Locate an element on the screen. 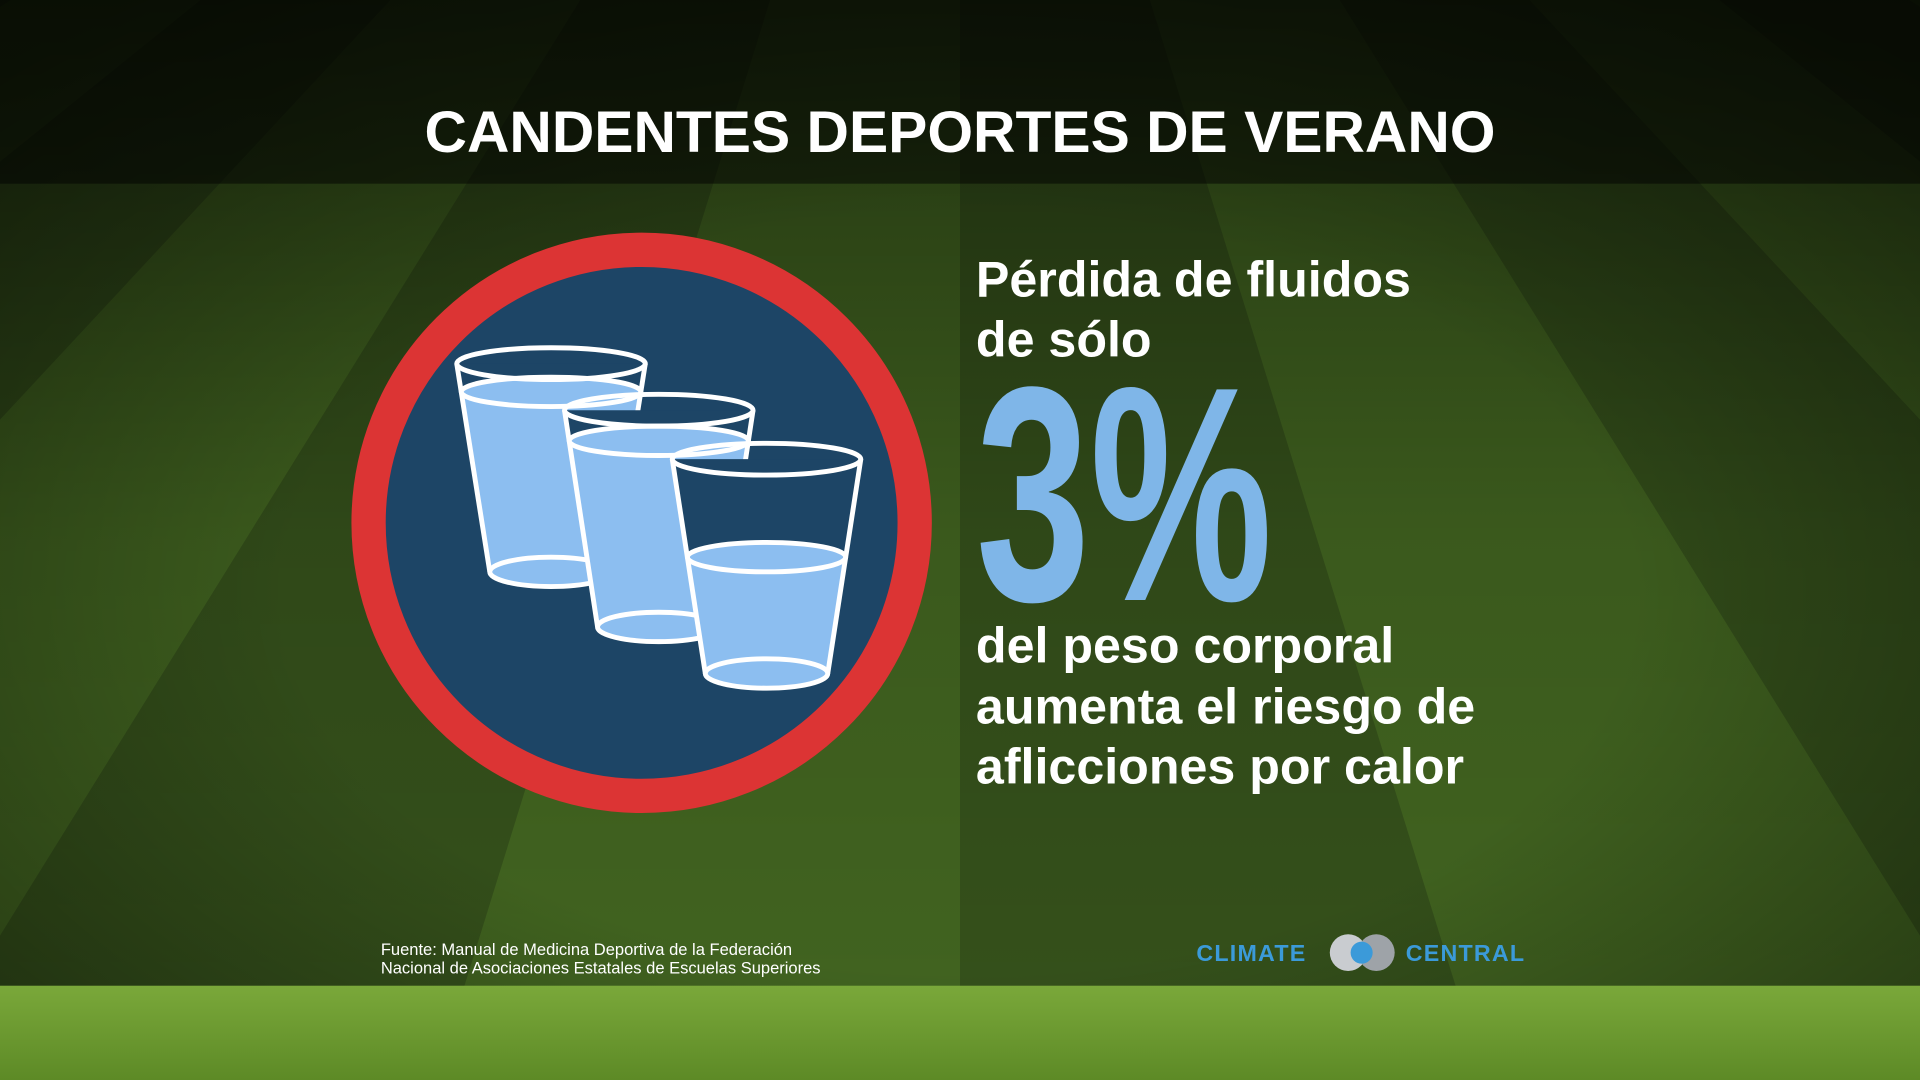 The height and width of the screenshot is (1080, 1920). intro-line: de sólo is located at coordinates (1064, 339).